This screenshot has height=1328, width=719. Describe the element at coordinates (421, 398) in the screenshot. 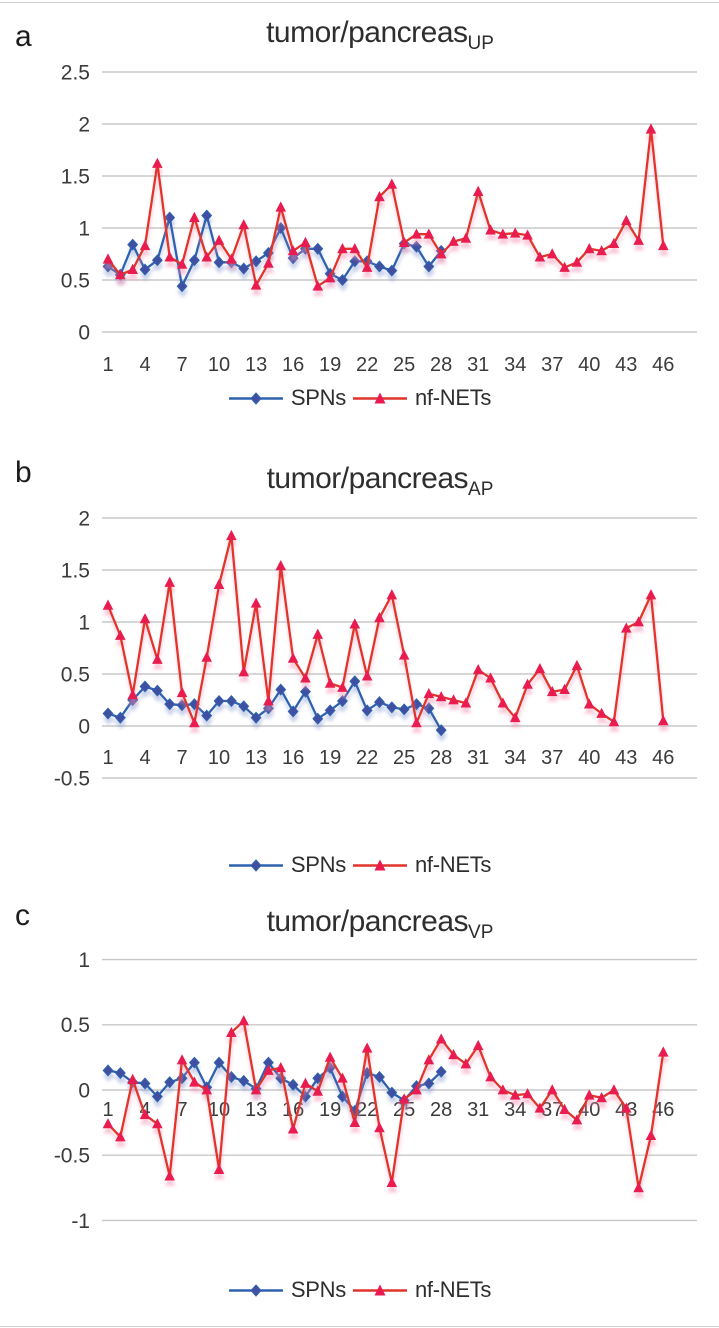

I see `legend-item-nfnets: nf-NETs` at that location.